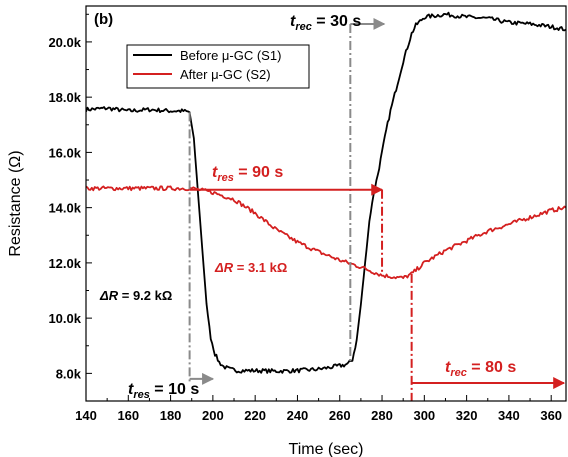 The image size is (568, 457). Describe the element at coordinates (448, 367) in the screenshot. I see `annotation-trec-s2-symbol: t` at that location.